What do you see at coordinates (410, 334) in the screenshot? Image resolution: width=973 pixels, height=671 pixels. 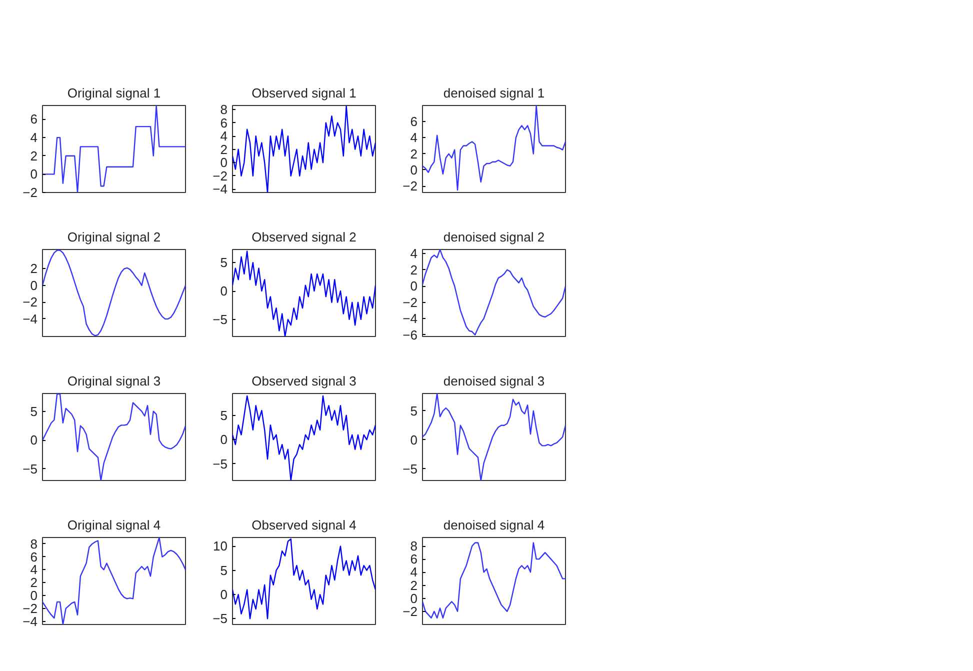 I see `y-tick-label: −6` at bounding box center [410, 334].